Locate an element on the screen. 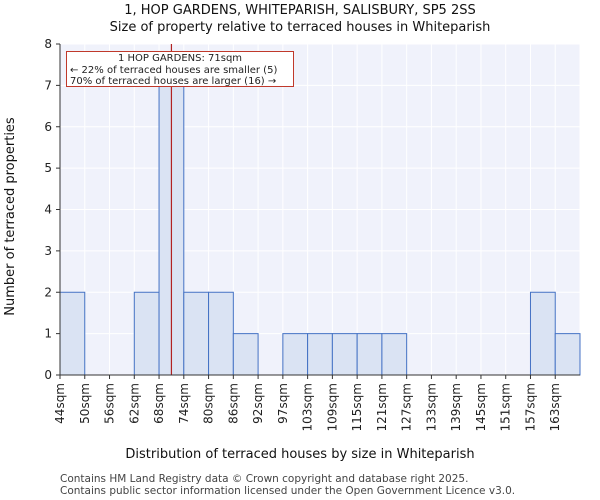  bar-62sqm is located at coordinates (146, 333).